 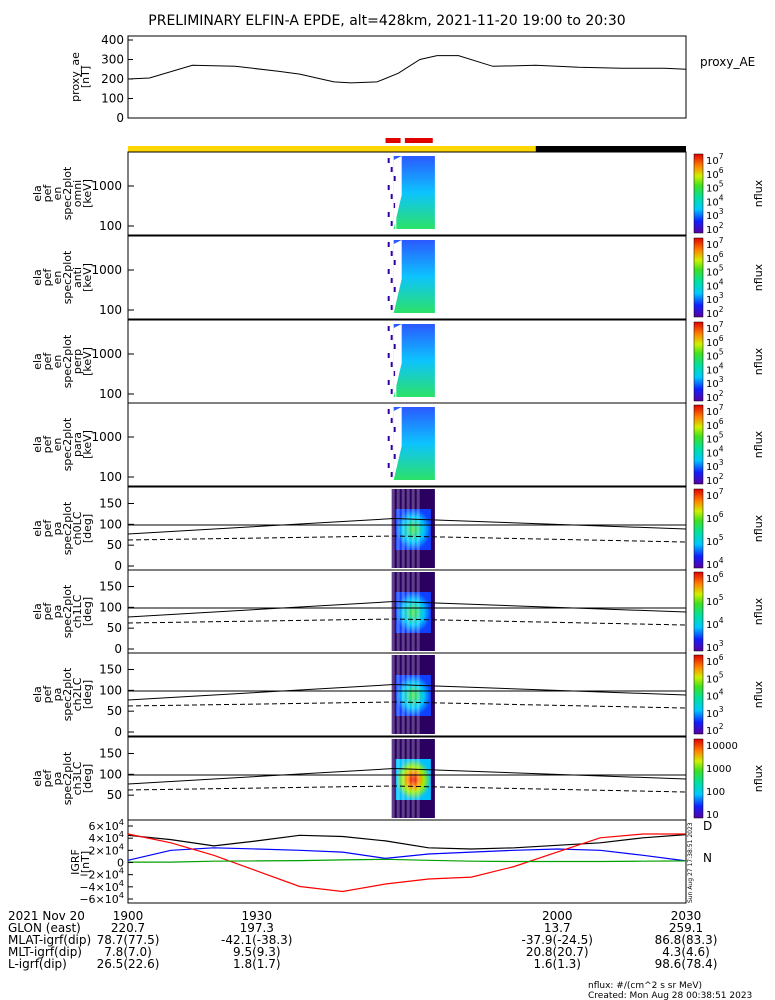 I want to click on orbit-row-value: 259.1, so click(x=686, y=928).